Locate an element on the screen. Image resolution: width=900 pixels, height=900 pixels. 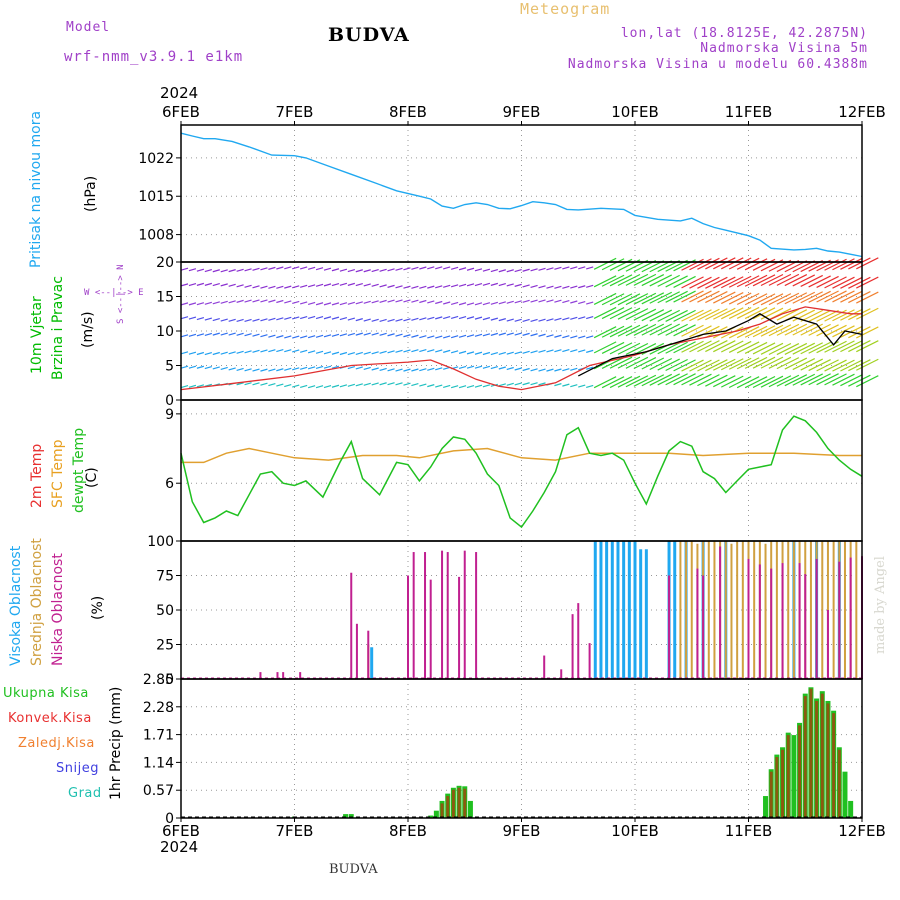
y-tick-label: 5 is located at coordinates (169, 367).